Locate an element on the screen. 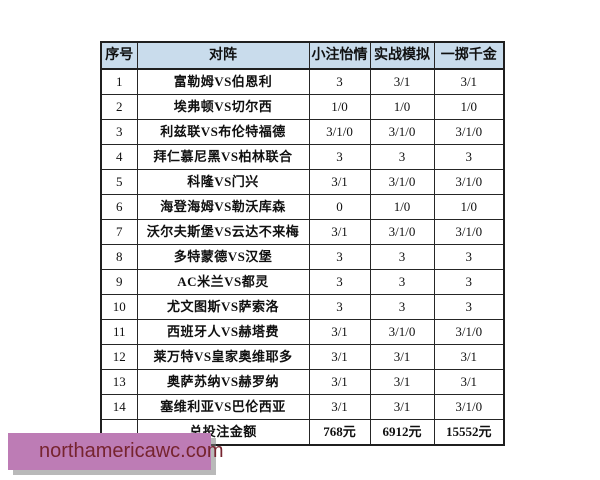 The image size is (600, 480). cell-small-bet: 1/0 is located at coordinates (339, 107).